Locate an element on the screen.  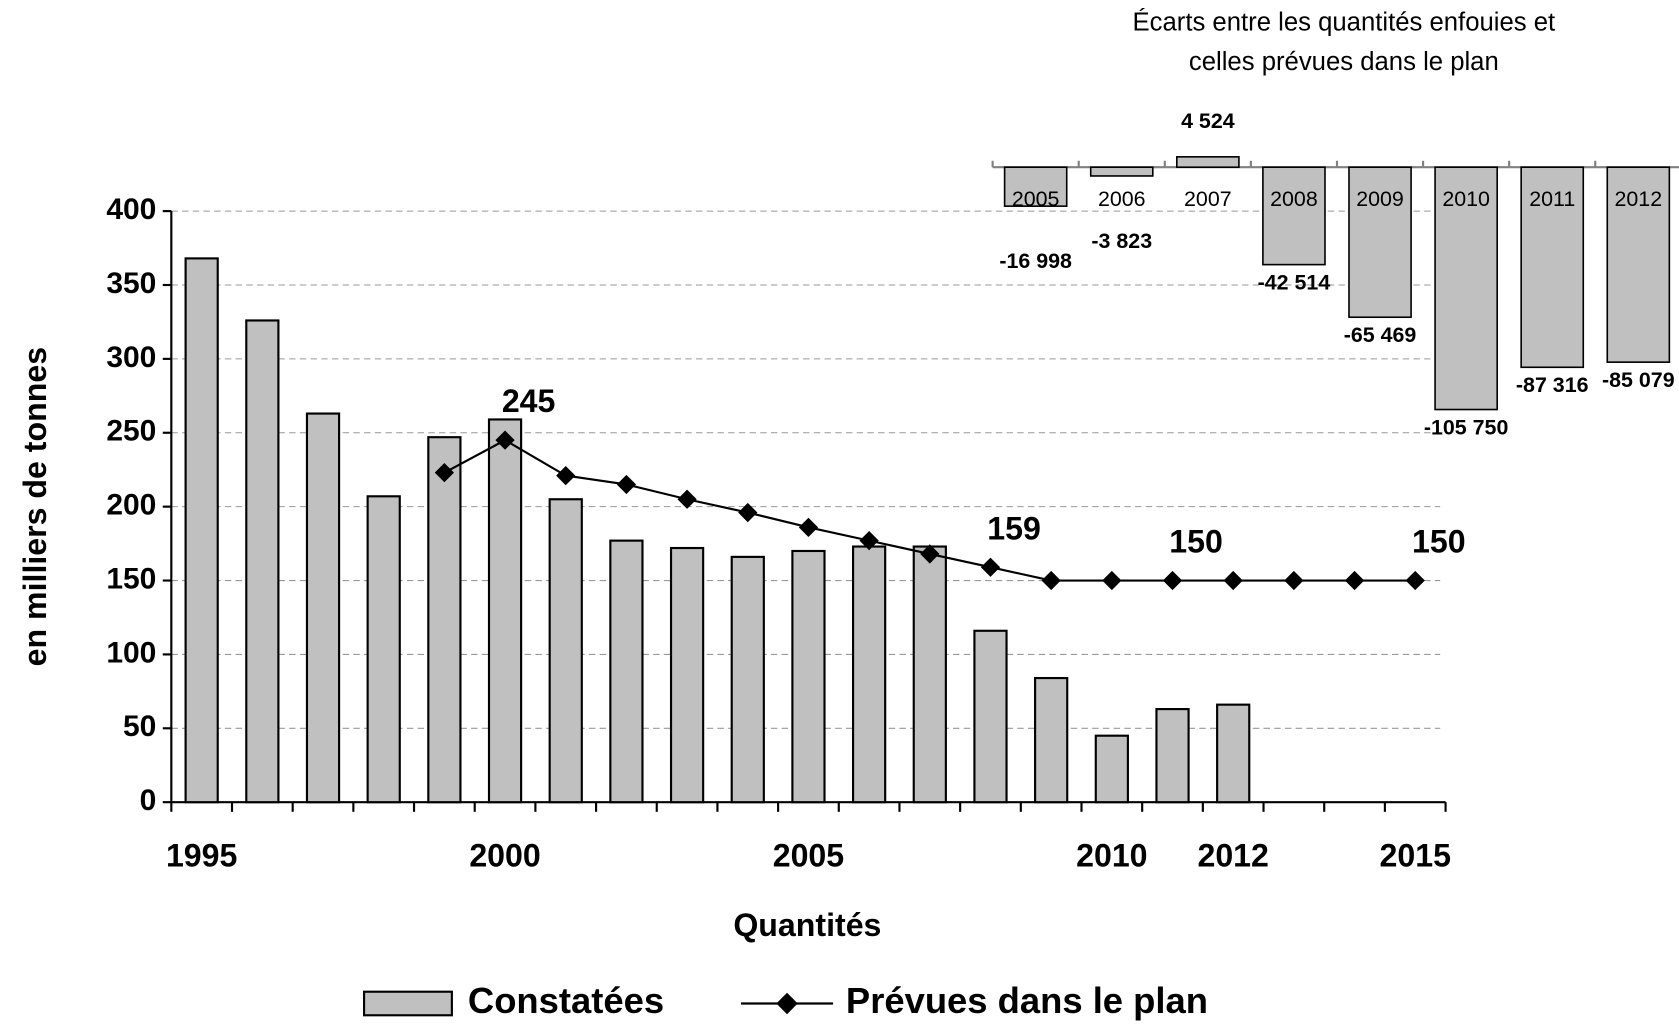
y-tick-label: 0 is located at coordinates (148, 800).